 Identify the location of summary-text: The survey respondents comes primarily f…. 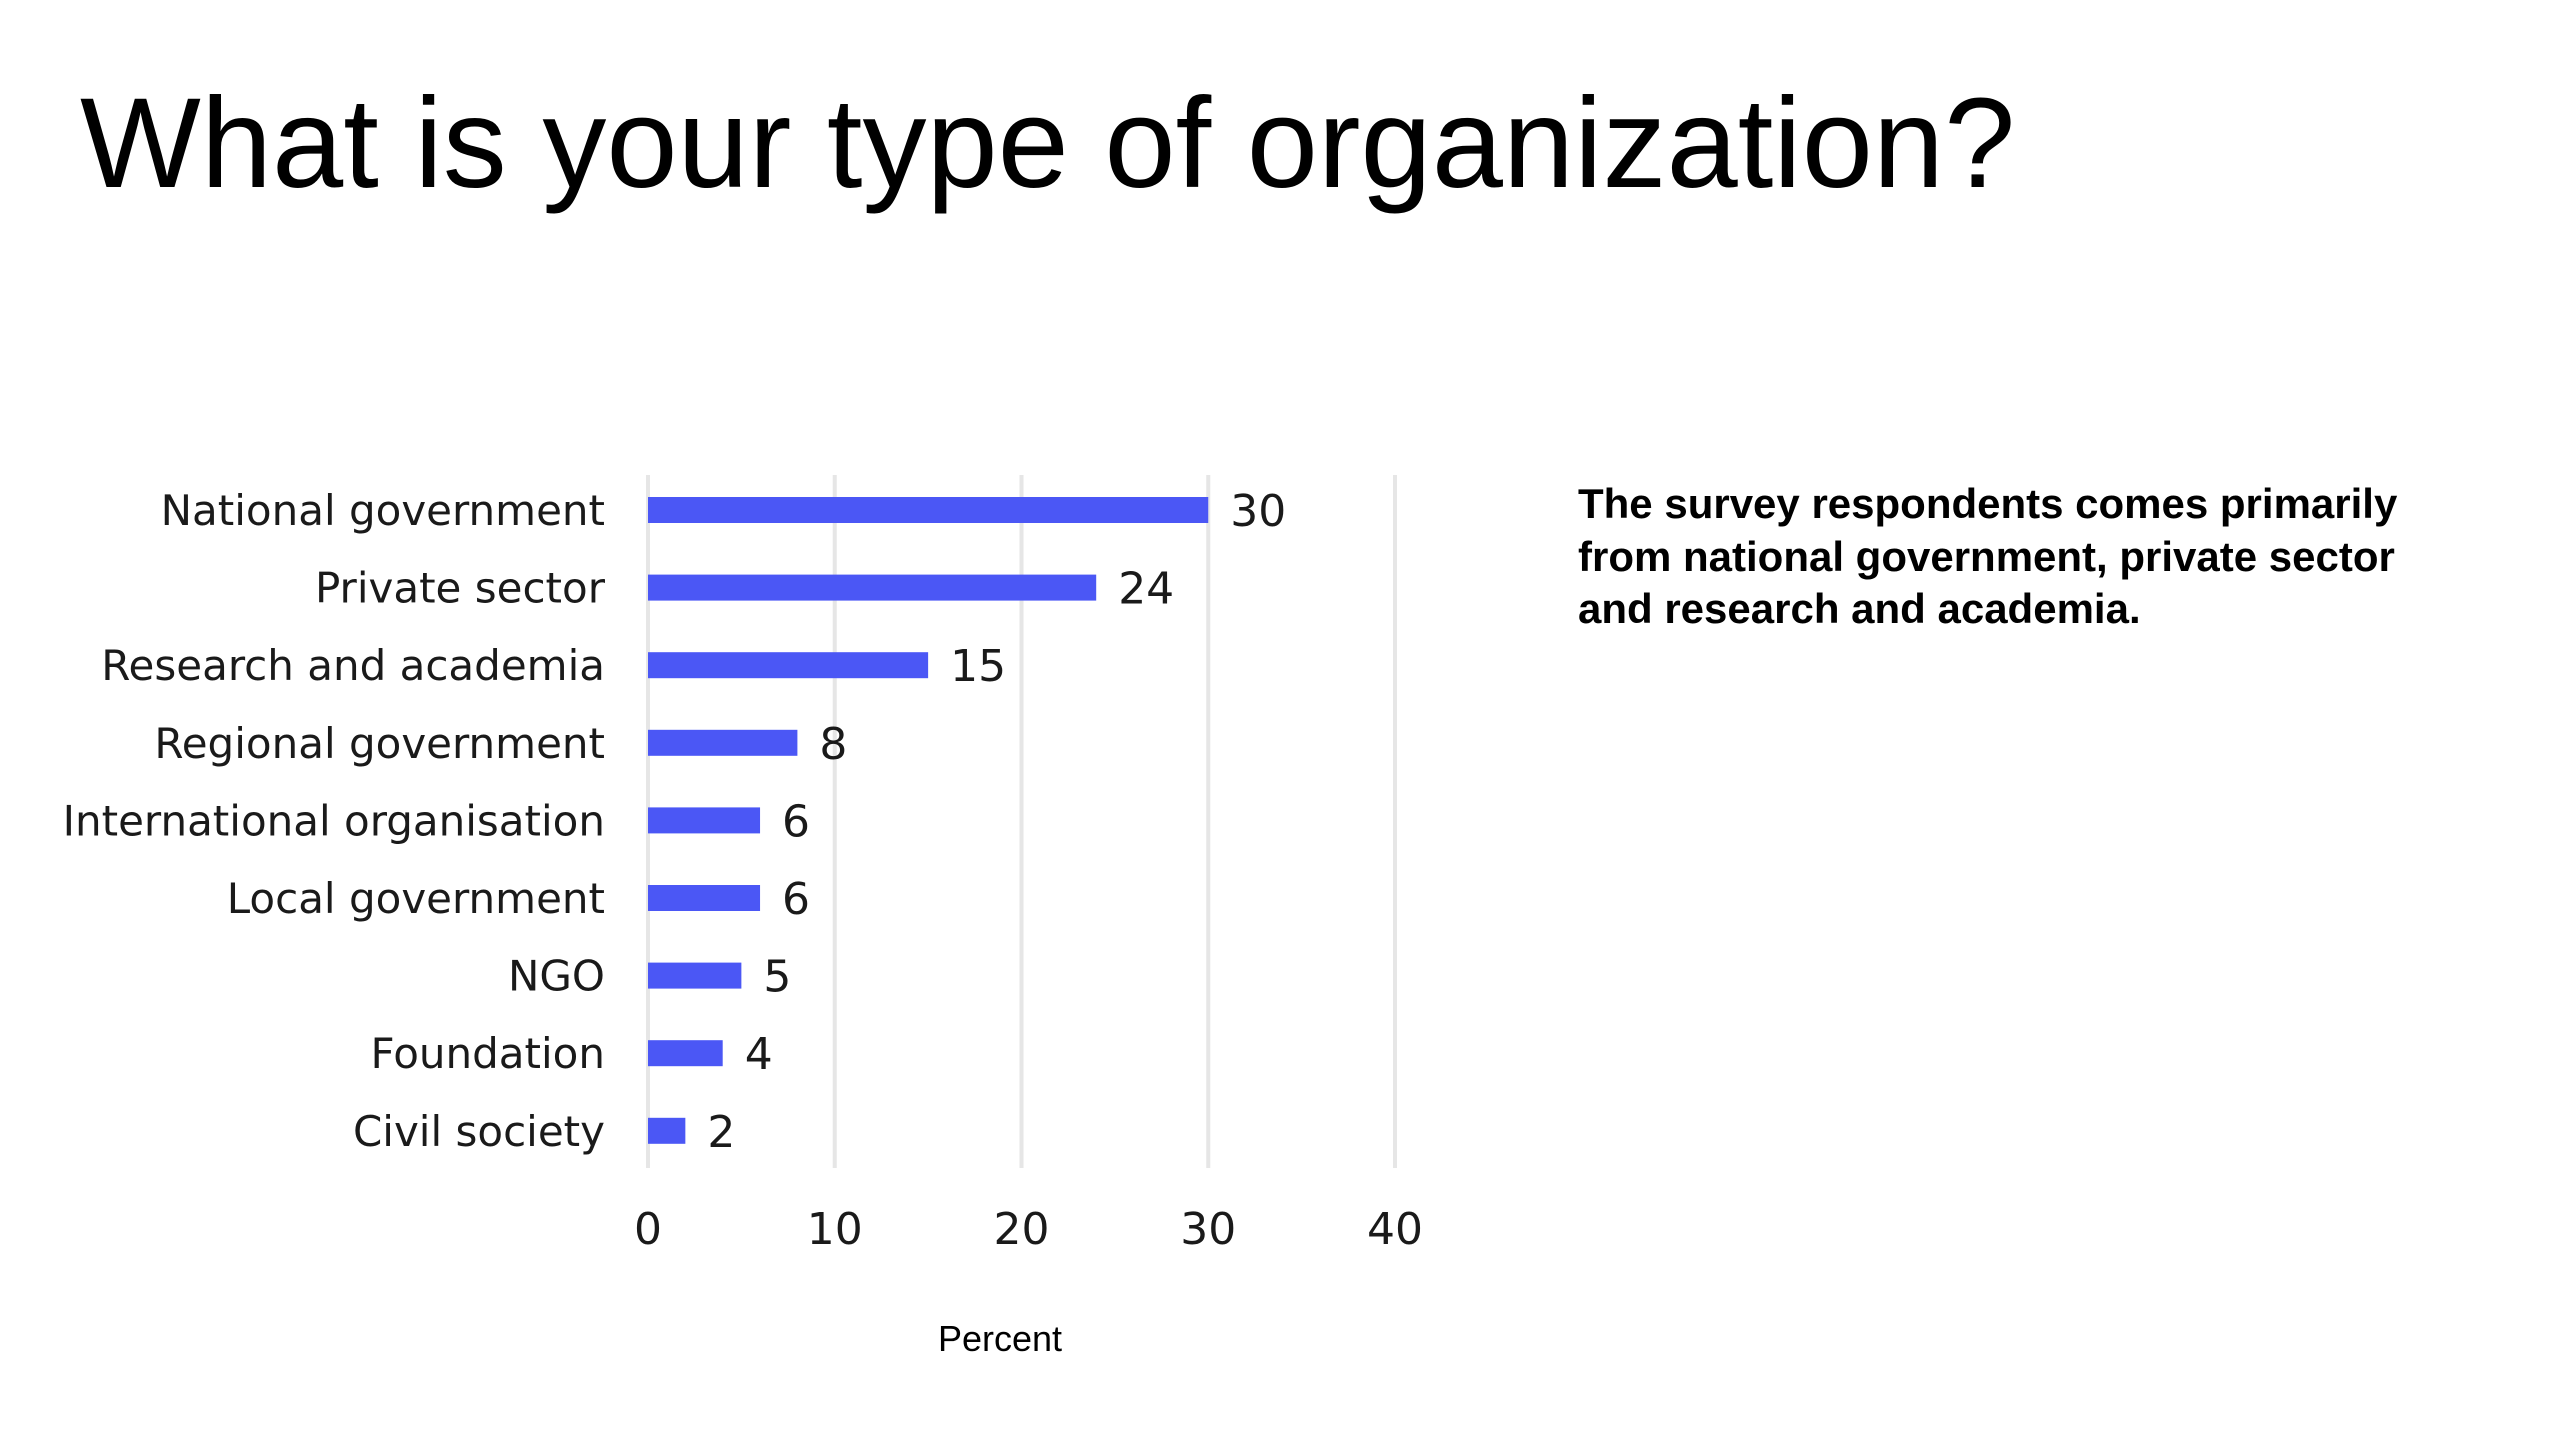
(1988, 556).